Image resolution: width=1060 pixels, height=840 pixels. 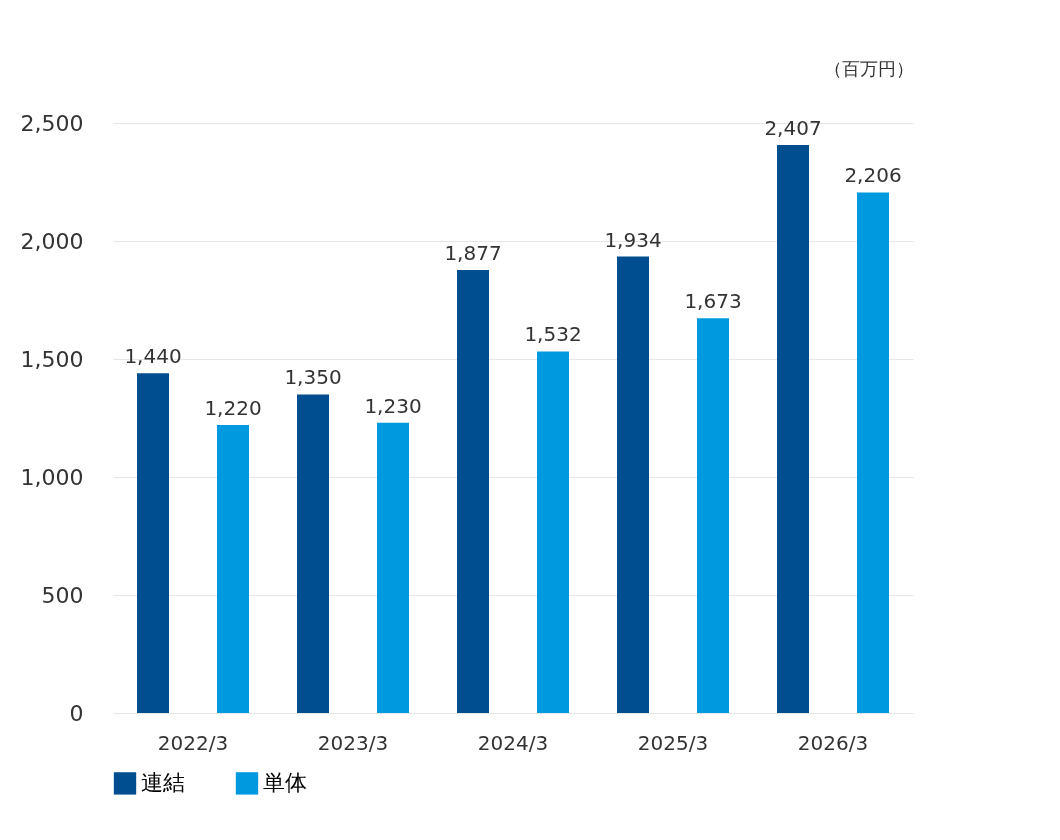 I want to click on x-tick-label: 2024/3, so click(x=513, y=742).